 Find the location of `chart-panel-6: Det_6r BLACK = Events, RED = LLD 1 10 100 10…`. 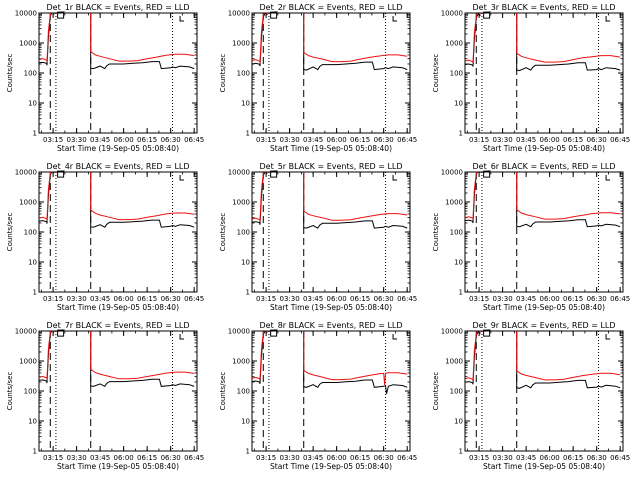

chart-panel-6: Det_6r BLACK = Events, RED = LLD 1 10 100 10… is located at coordinates (531, 237).